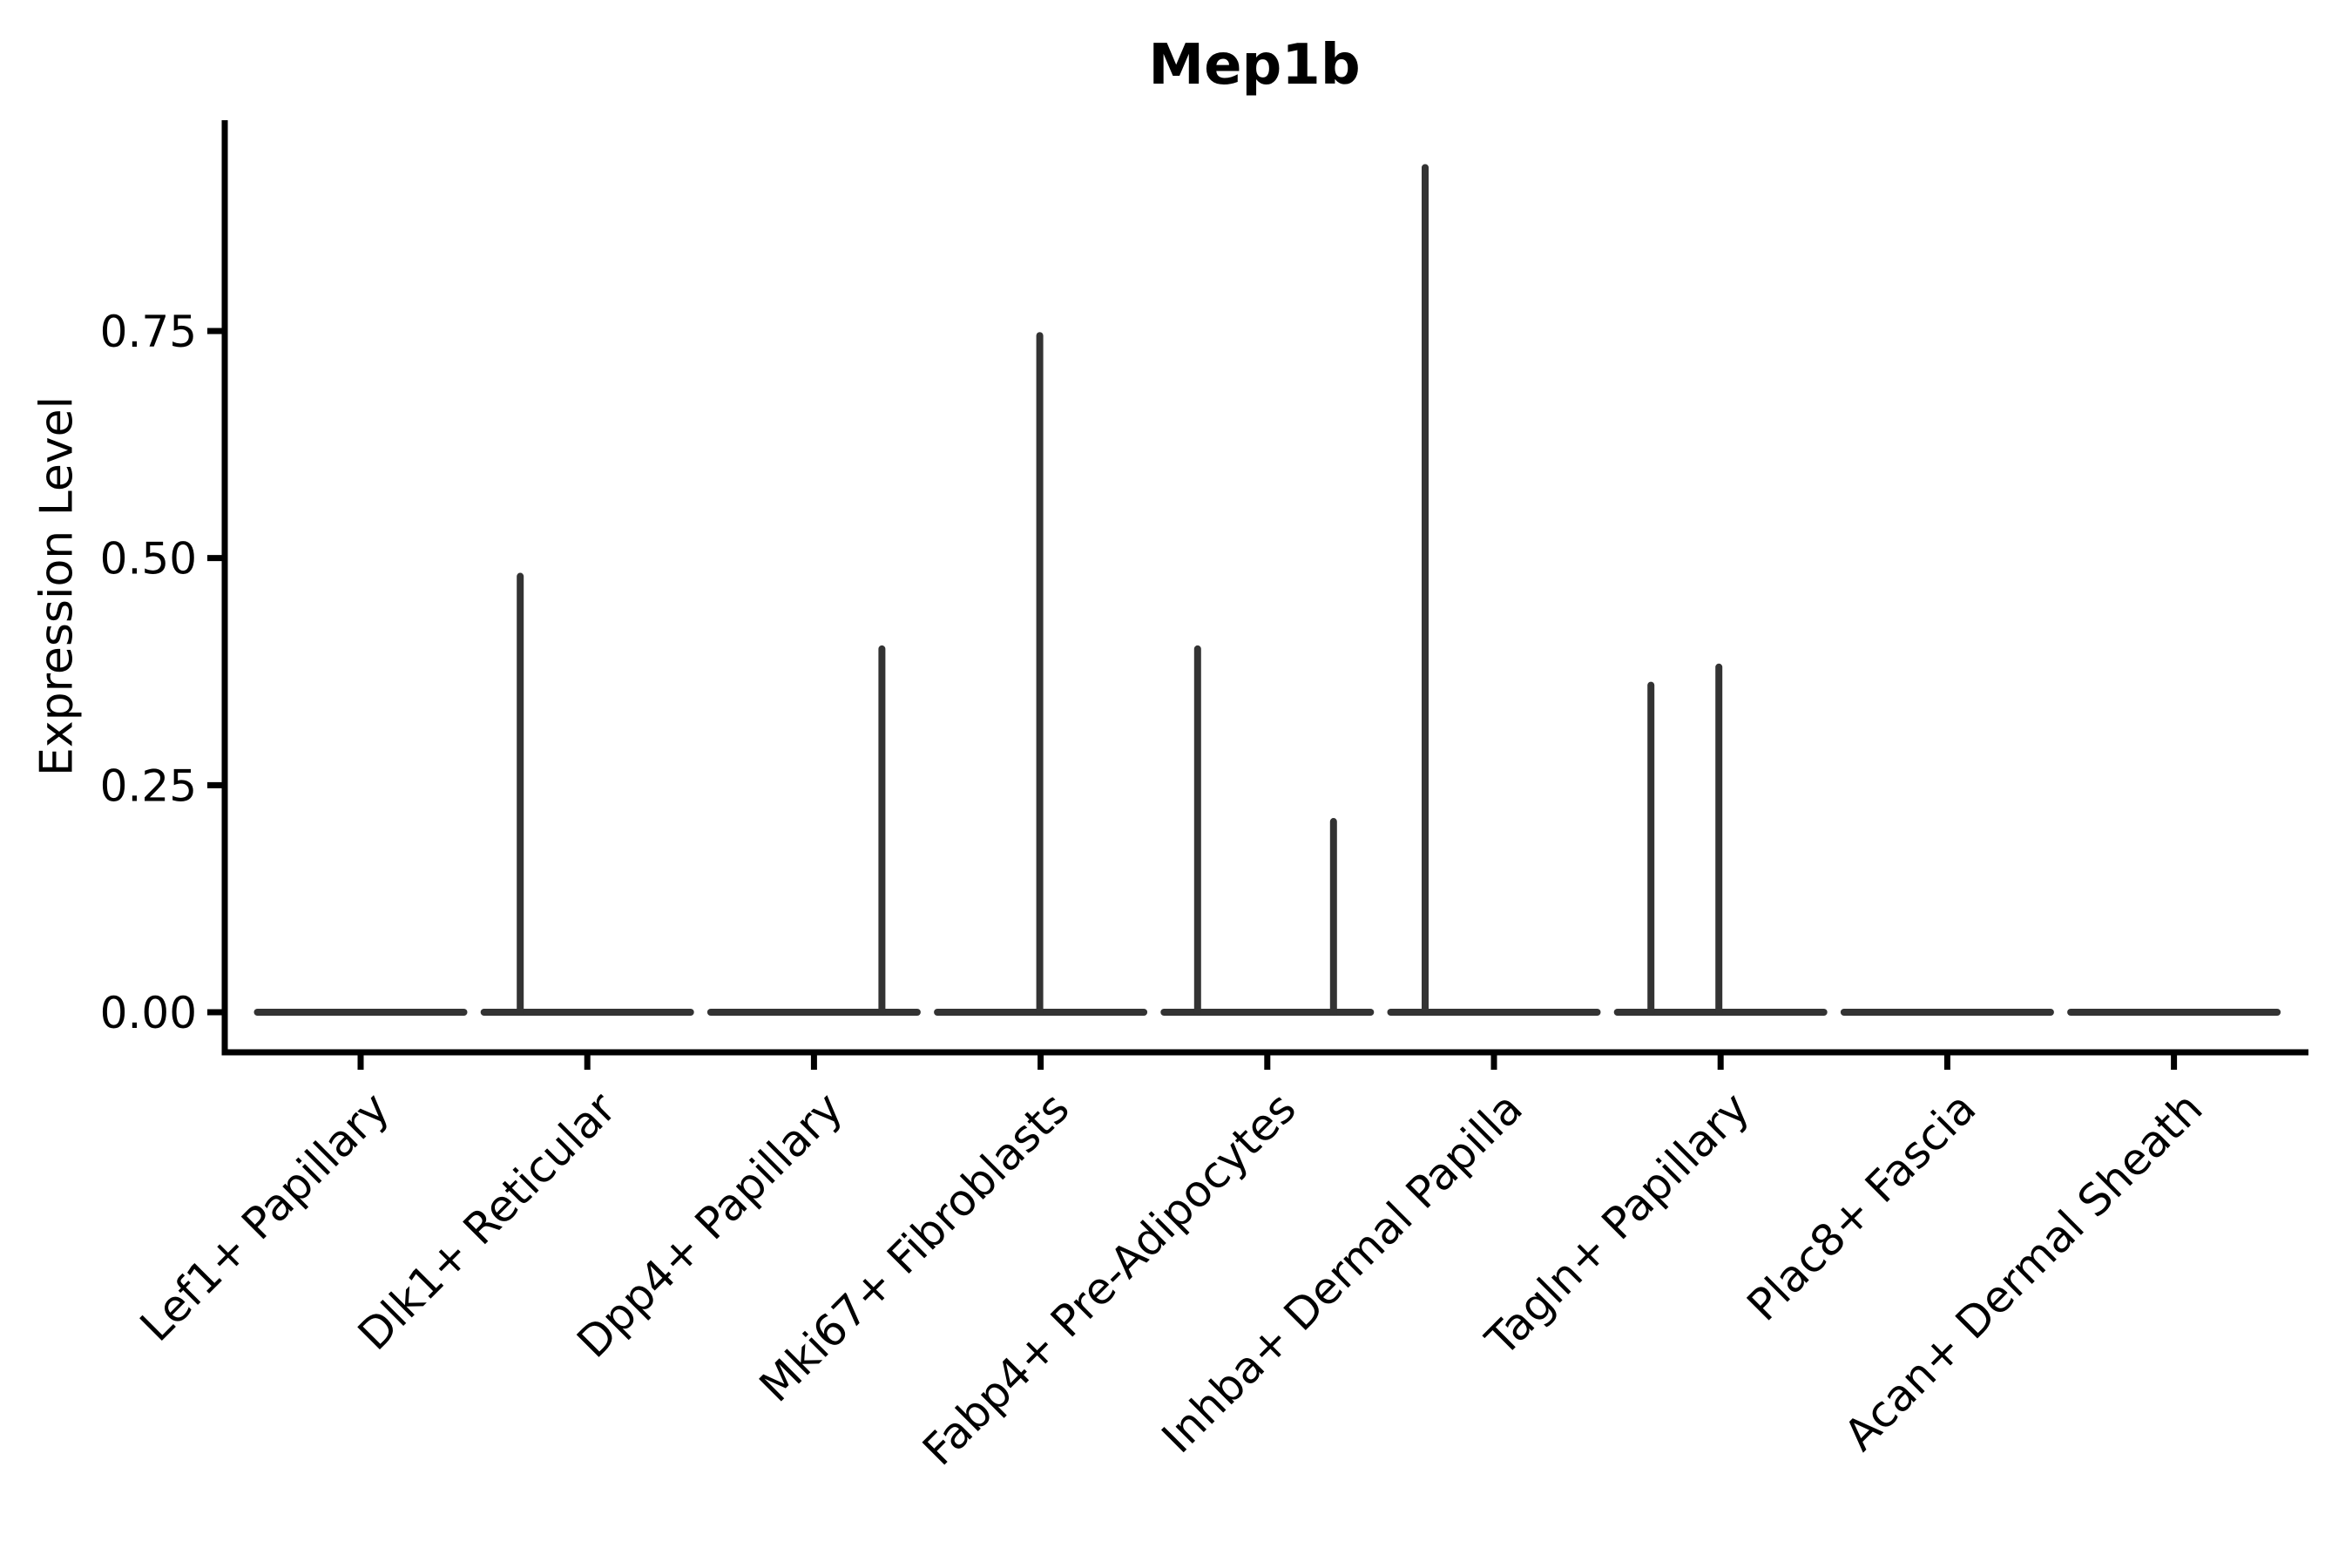  I want to click on y-tick-group: 0.00 0.25 0.50 0.75, so click(162, 672).